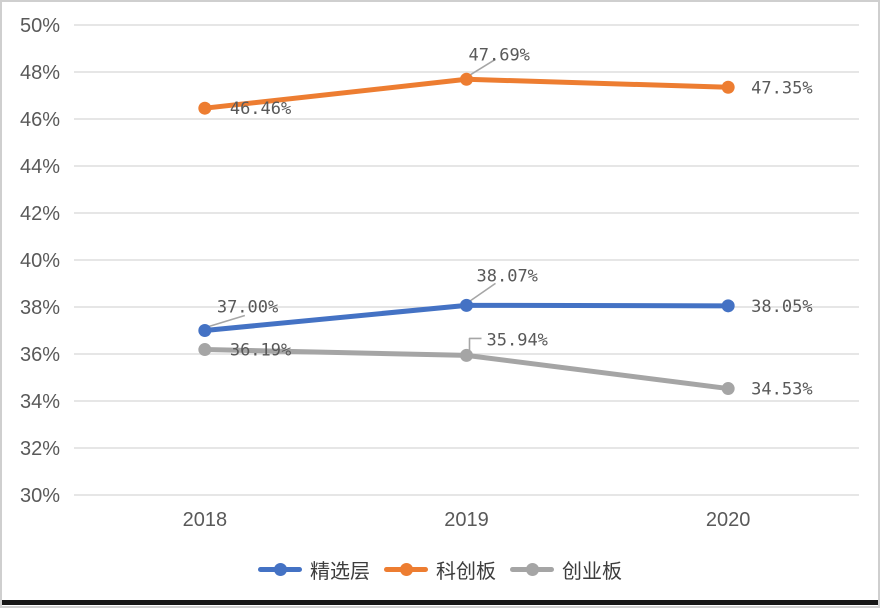 This screenshot has height=608, width=880. Describe the element at coordinates (247, 308) in the screenshot. I see `data-label: 37.00%` at that location.